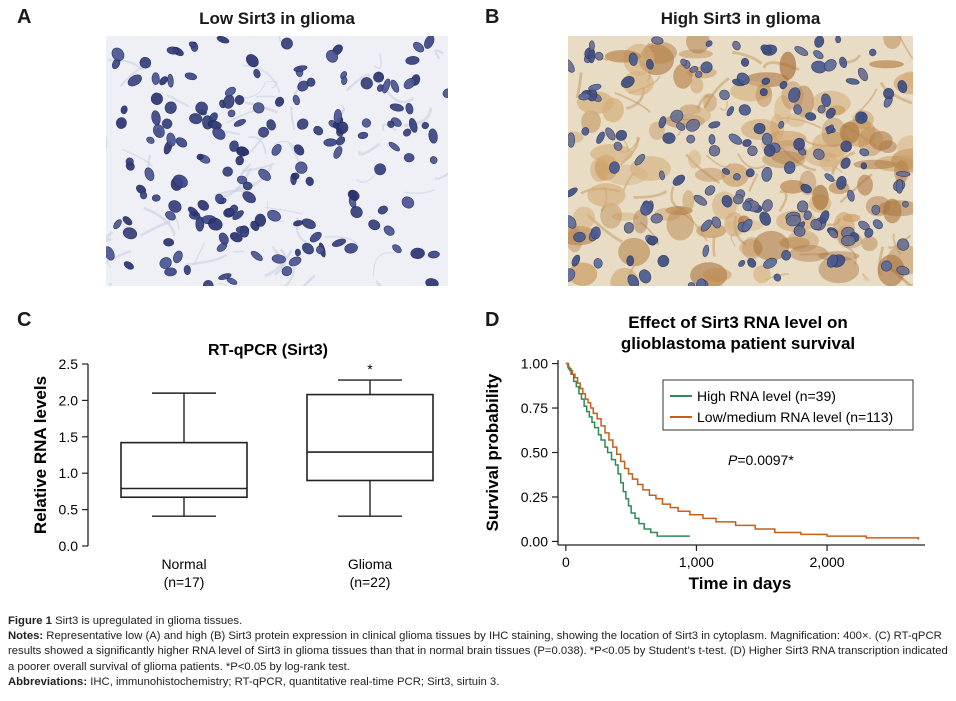  What do you see at coordinates (277, 18) in the screenshot?
I see `panel-a-title: Low Sirt3 in glioma` at bounding box center [277, 18].